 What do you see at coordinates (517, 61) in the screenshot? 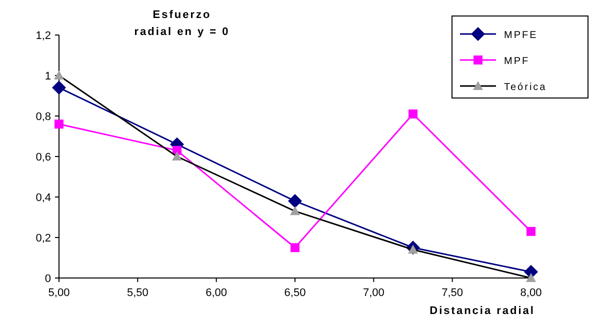
I see `legend-label: MPF` at bounding box center [517, 61].